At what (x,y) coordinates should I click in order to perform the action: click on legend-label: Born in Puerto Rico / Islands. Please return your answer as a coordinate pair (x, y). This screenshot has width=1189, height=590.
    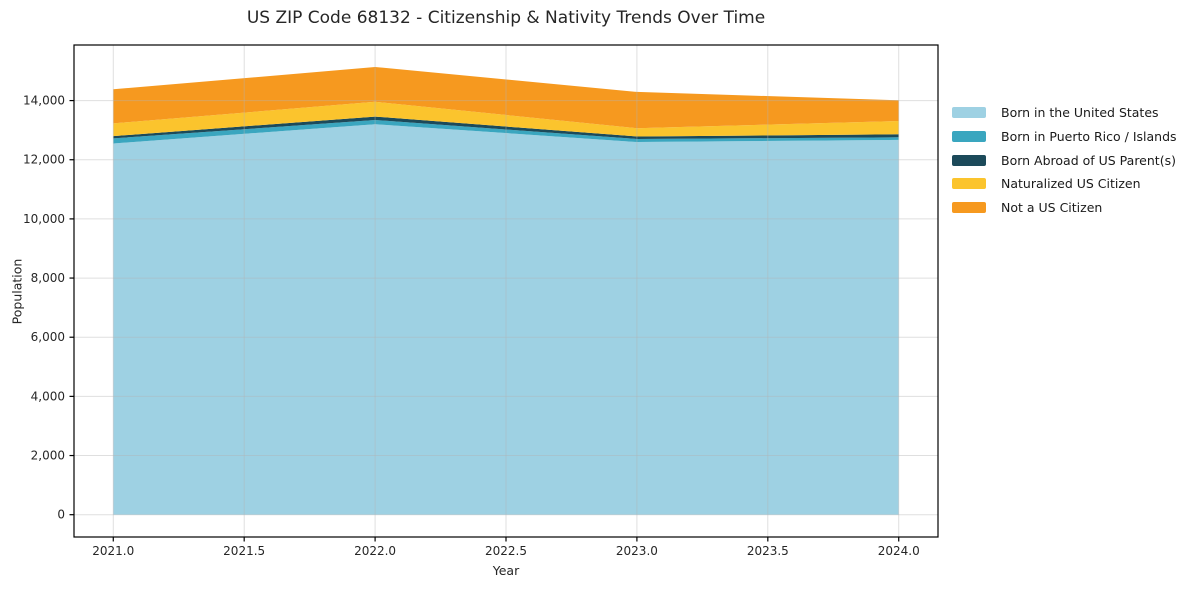
    Looking at the image, I should click on (1089, 137).